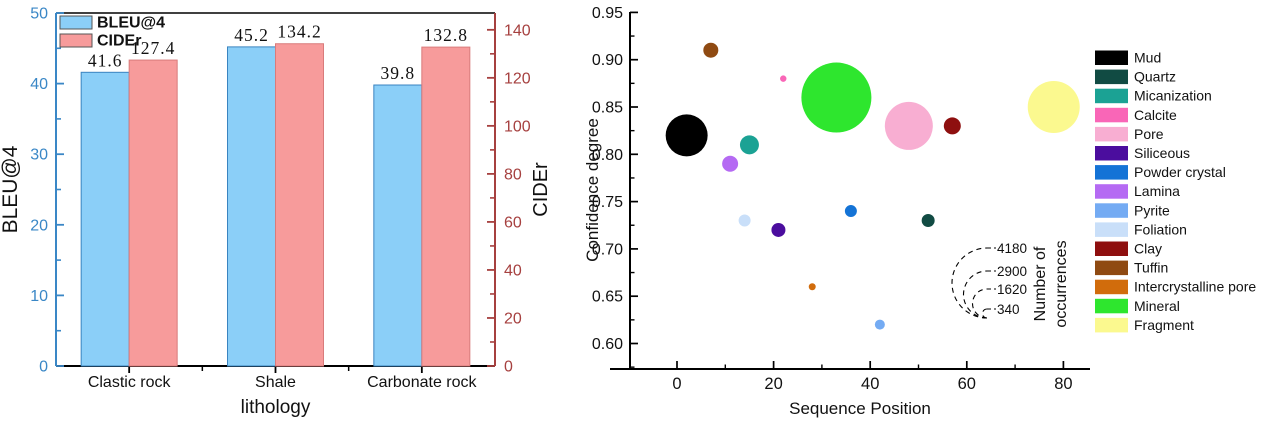  I want to click on legend-label-bleu@4: BLEU@4, so click(131, 23).